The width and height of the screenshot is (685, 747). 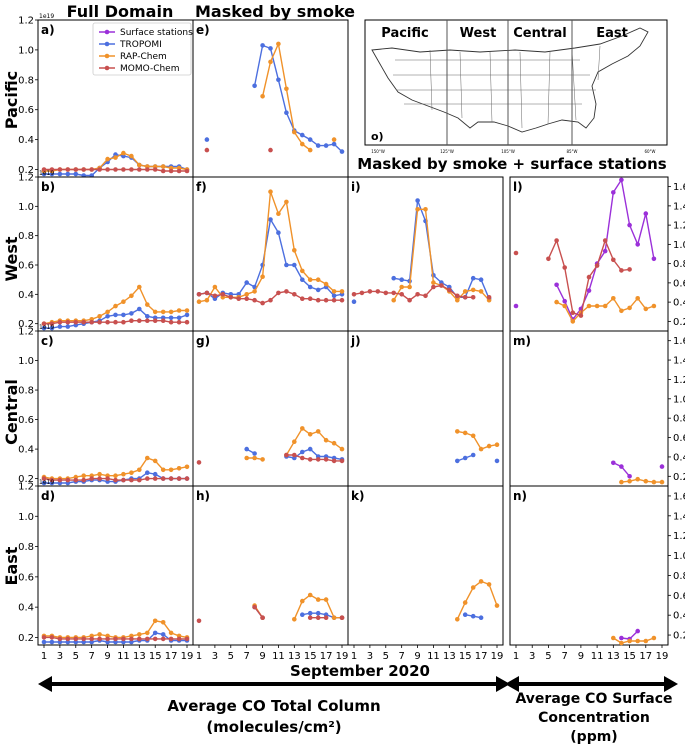 I want to click on x-tick-label: 15, so click(x=629, y=656).